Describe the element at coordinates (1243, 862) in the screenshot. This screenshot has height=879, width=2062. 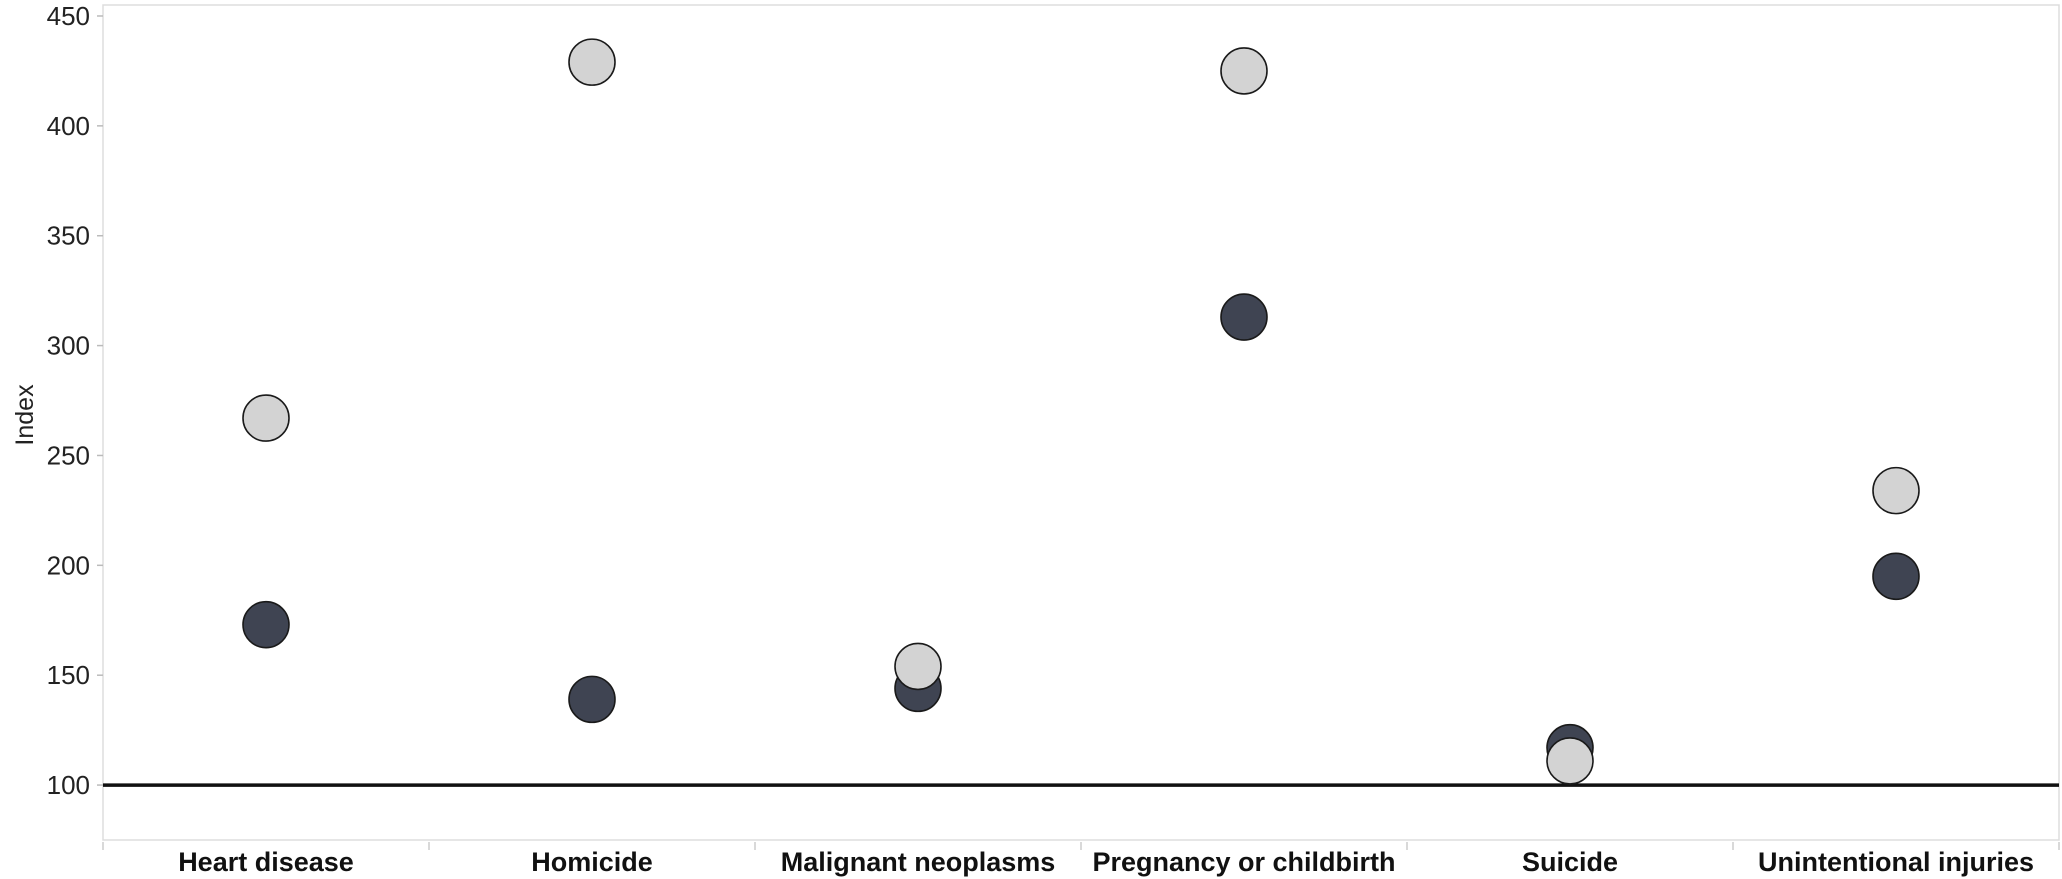
I see `category-label: Pregnancy or childbirth` at that location.